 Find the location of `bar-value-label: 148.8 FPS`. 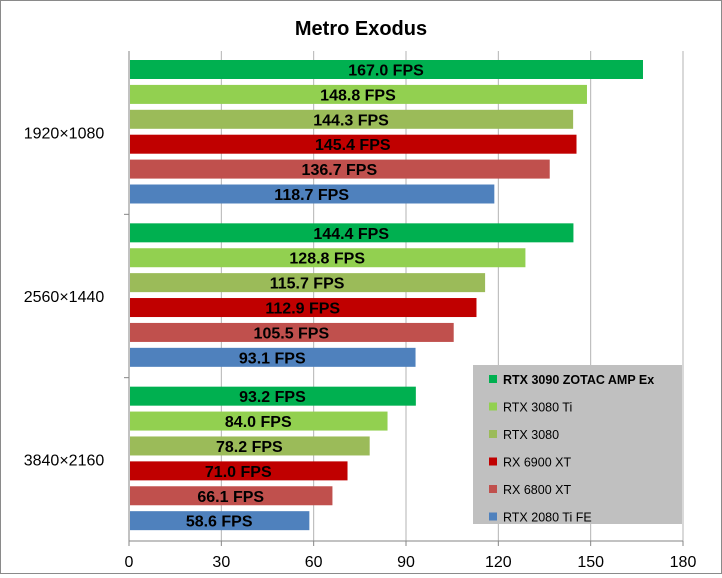

bar-value-label: 148.8 FPS is located at coordinates (358, 95).